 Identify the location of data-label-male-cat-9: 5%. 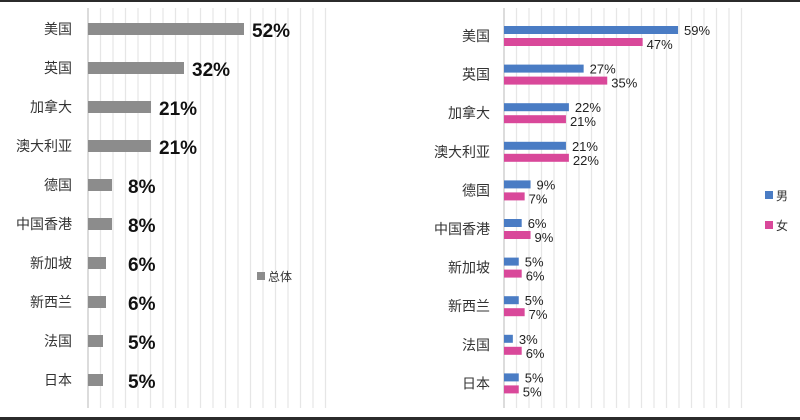
(534, 377).